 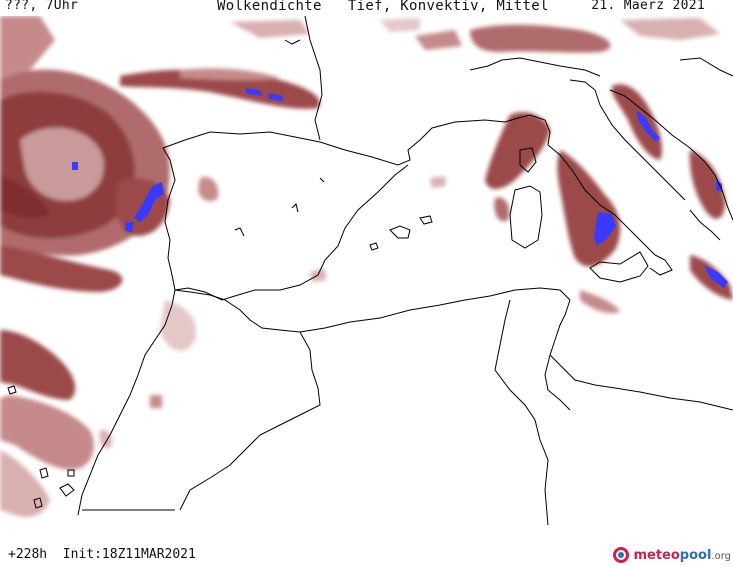 What do you see at coordinates (621, 555) in the screenshot?
I see `globe-icon` at bounding box center [621, 555].